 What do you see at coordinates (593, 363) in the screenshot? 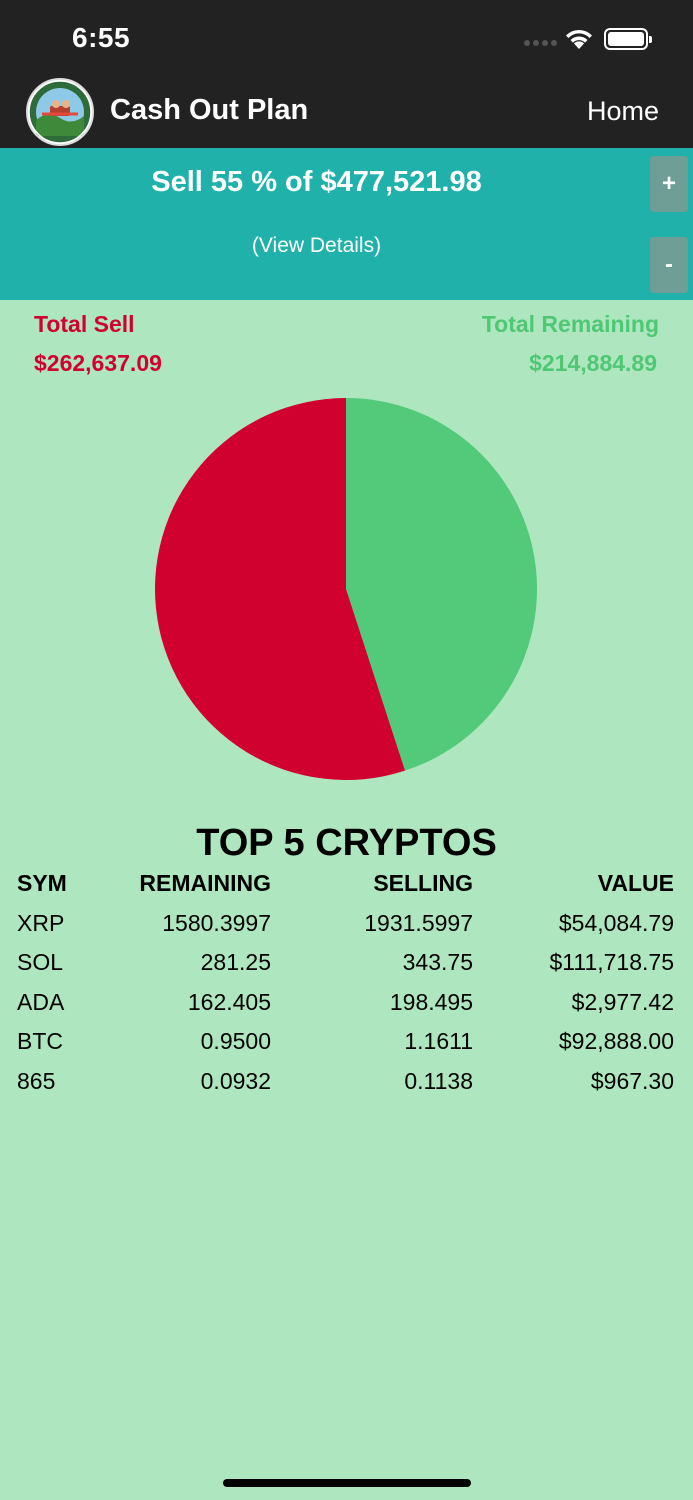
I see `total-remaining-value: $214,884.89` at bounding box center [593, 363].